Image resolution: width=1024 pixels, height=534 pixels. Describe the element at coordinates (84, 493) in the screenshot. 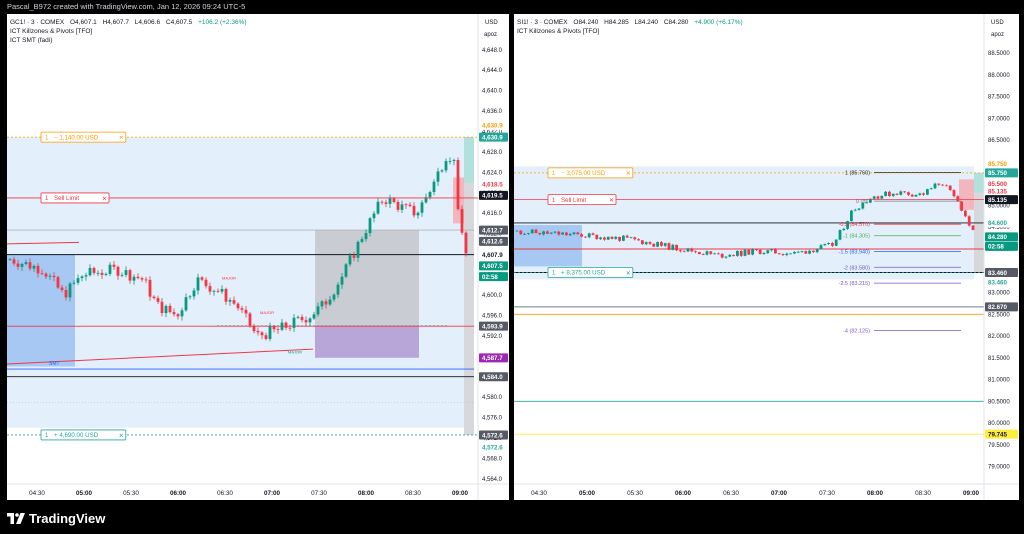

I see `time-tick-label: 05:00` at that location.